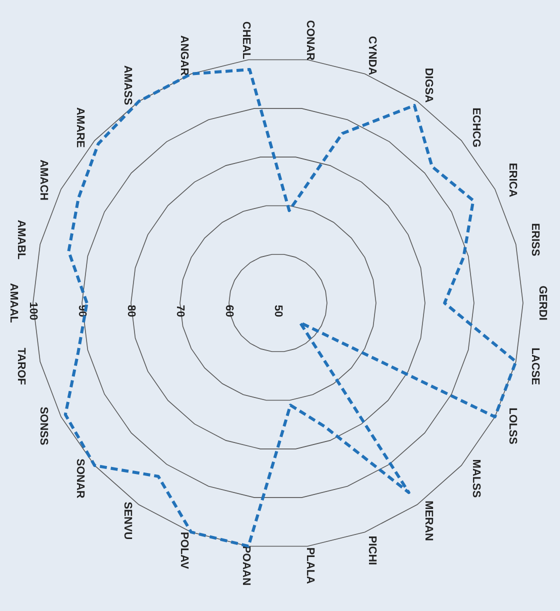  Describe the element at coordinates (128, 85) in the screenshot. I see `spoke-label: AMASS` at that location.